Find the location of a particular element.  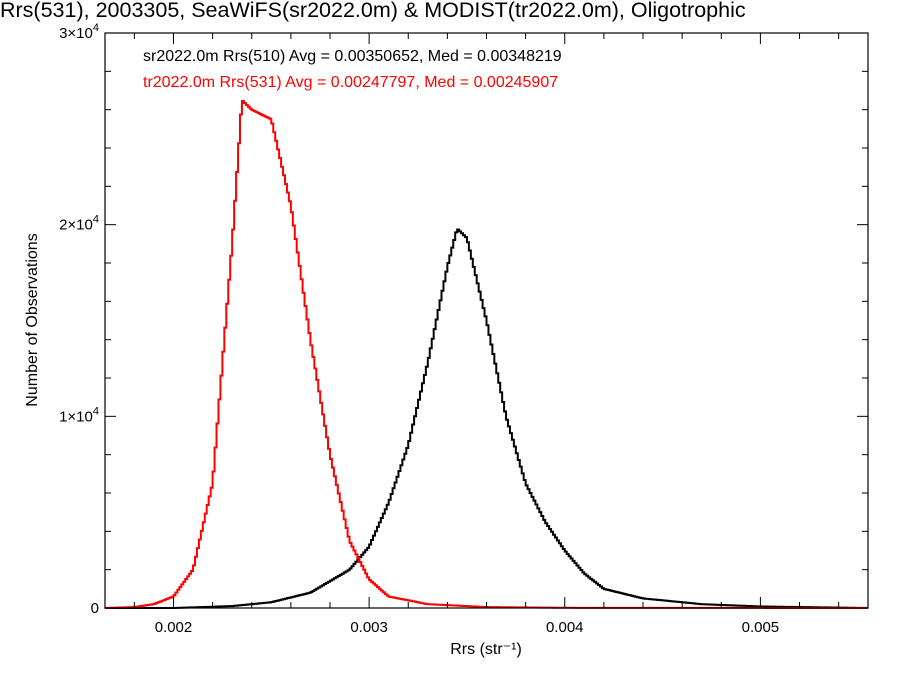

y-tick-label: 3×10⁴ is located at coordinates (79, 32).